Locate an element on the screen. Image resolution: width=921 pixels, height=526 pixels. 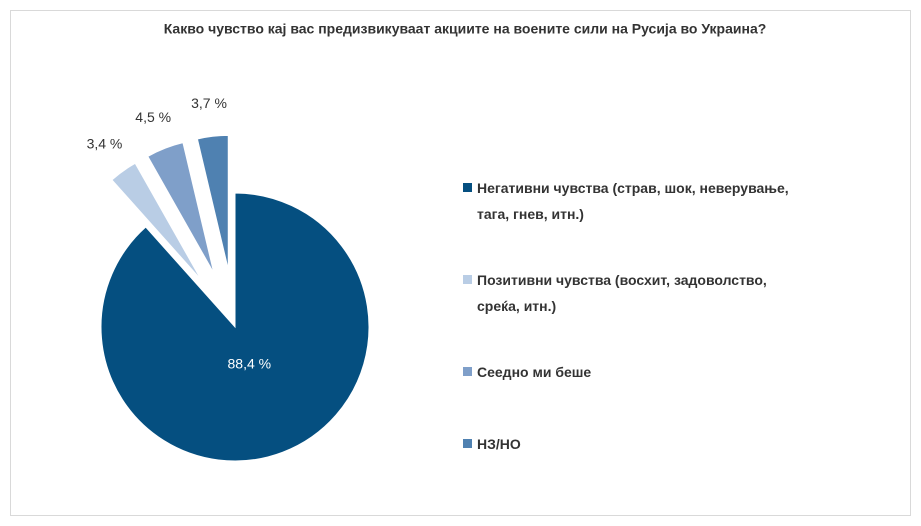
legend-item: Сеедно ми беше is located at coordinates (633, 372).